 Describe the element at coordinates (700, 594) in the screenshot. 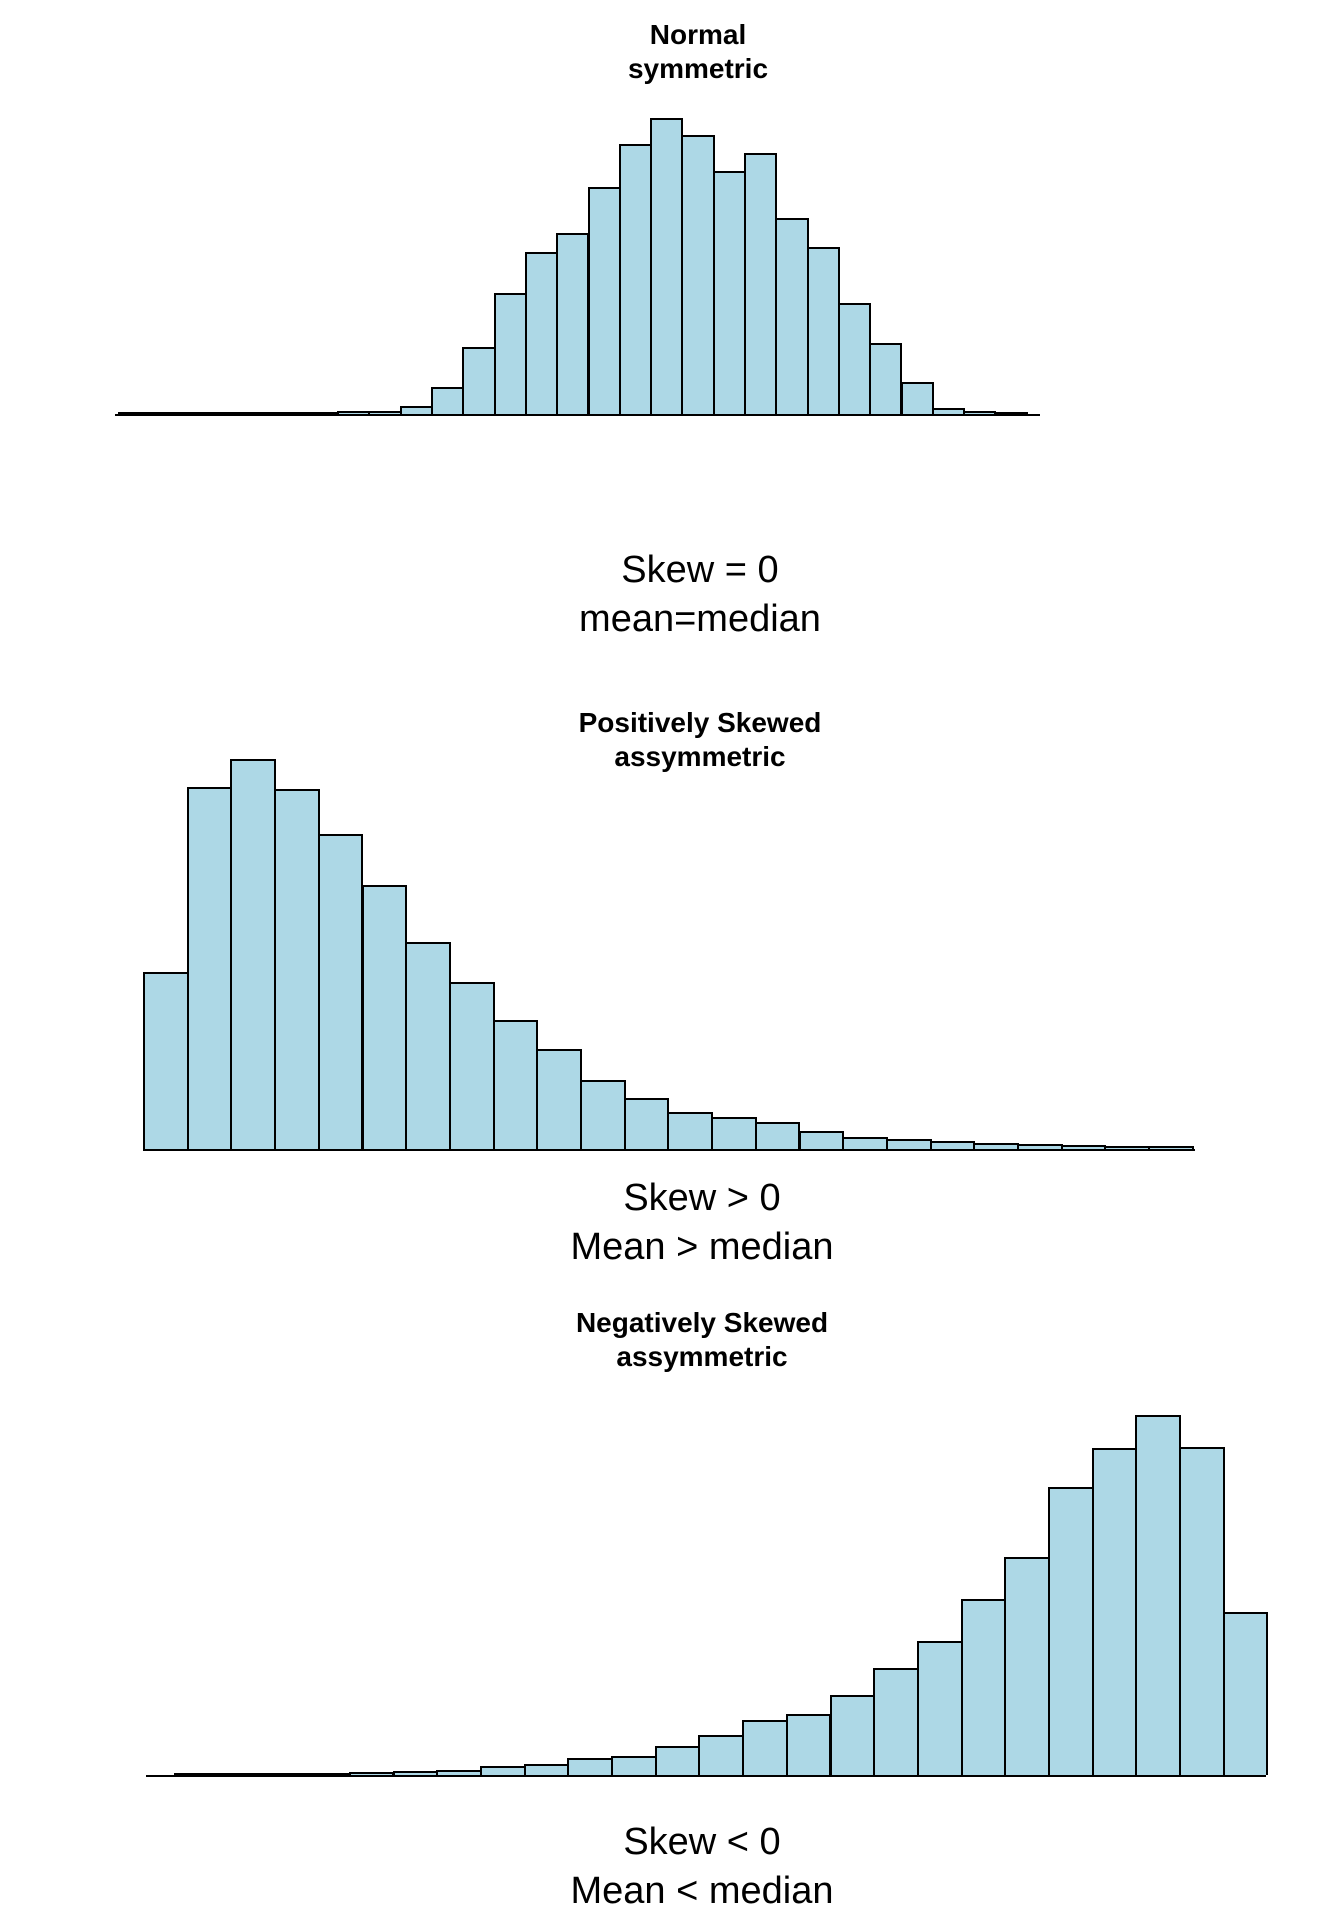

I see `chart-caption: Skew = 0 mean=median` at that location.